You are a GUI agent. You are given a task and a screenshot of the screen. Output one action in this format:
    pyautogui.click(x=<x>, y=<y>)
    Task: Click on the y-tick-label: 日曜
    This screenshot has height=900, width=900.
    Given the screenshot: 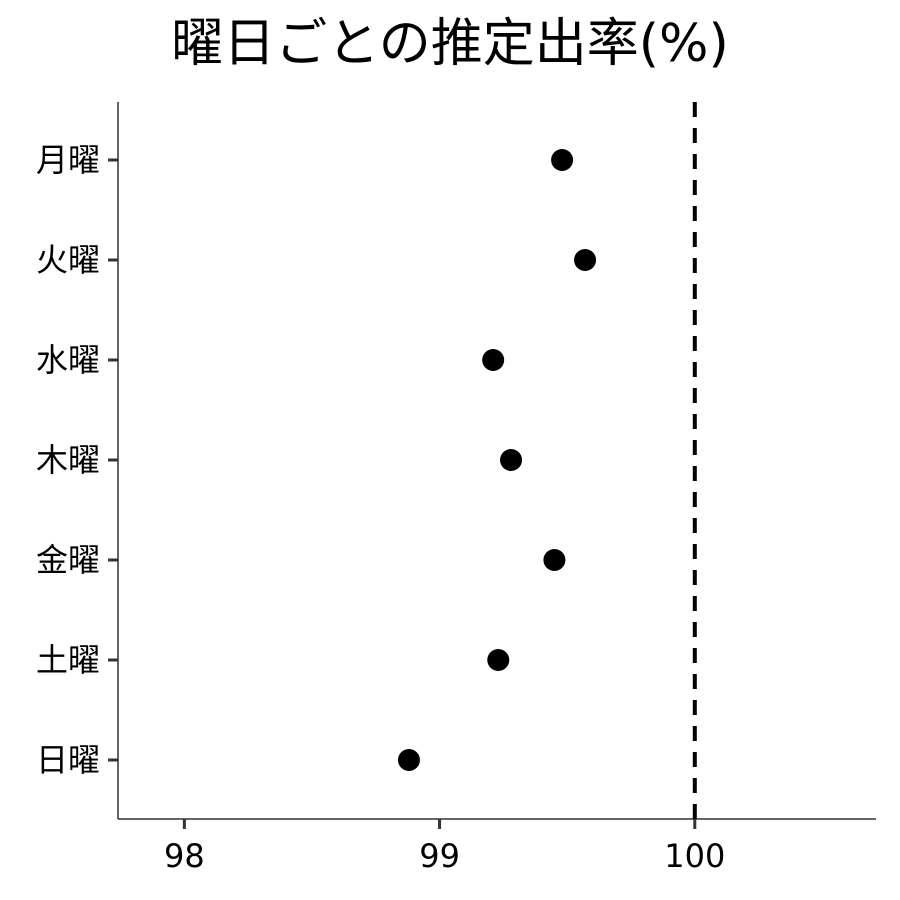 What is the action you would take?
    pyautogui.click(x=68, y=760)
    